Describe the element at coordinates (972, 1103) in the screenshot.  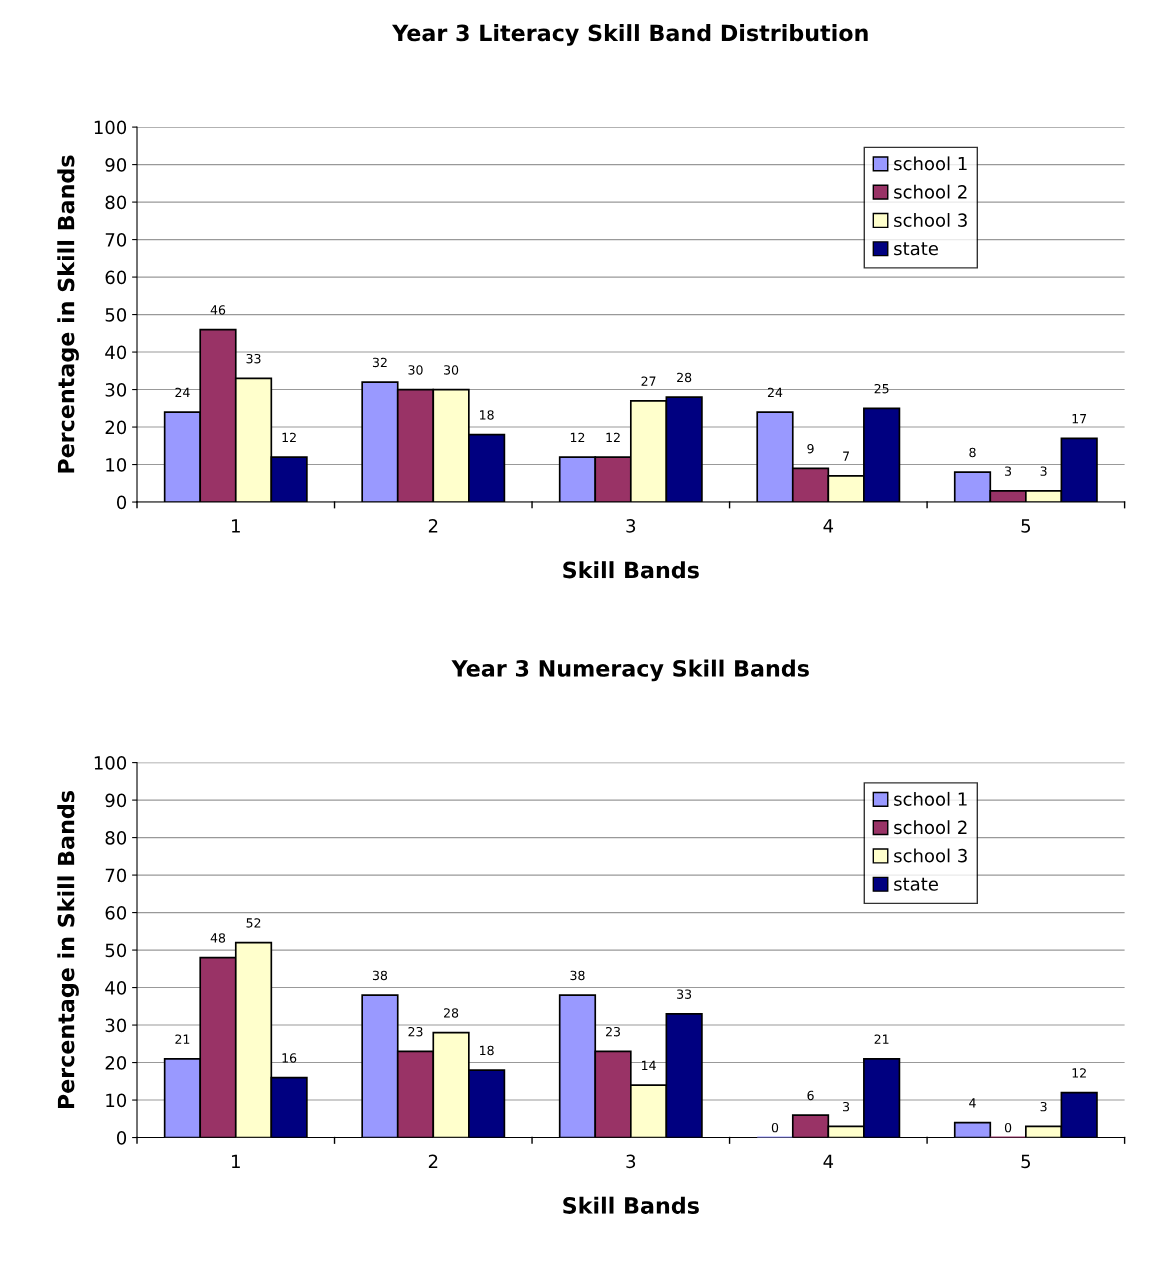
I see `data-label: 4` at that location.